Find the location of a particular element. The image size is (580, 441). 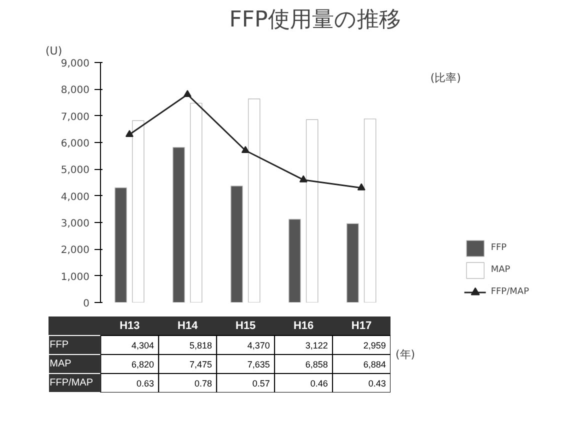

x-tick-label: H13 is located at coordinates (130, 326).